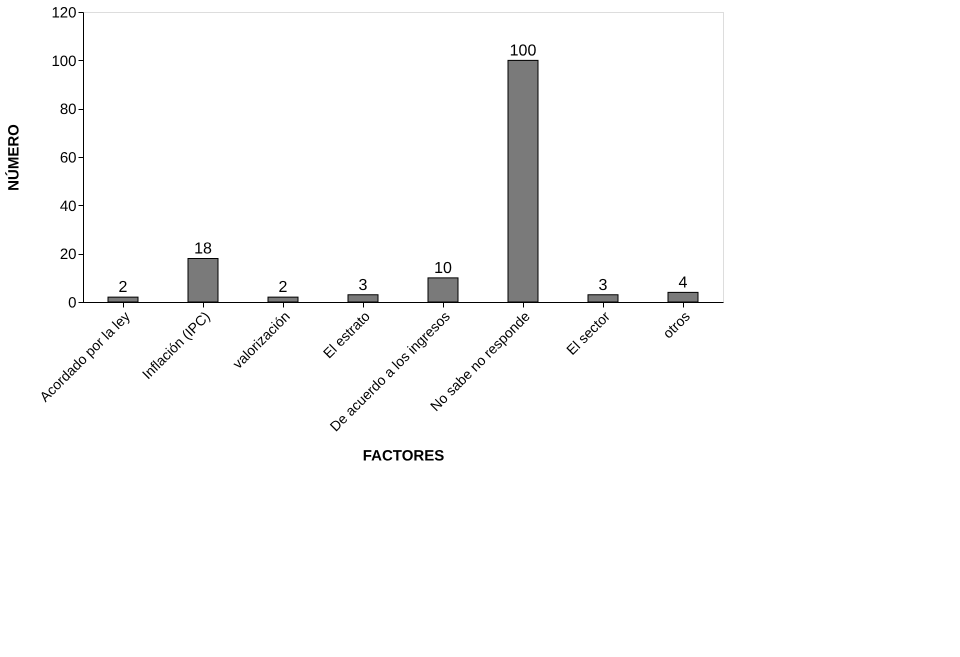  What do you see at coordinates (63, 61) in the screenshot?
I see `y-tick-label: 100` at bounding box center [63, 61].